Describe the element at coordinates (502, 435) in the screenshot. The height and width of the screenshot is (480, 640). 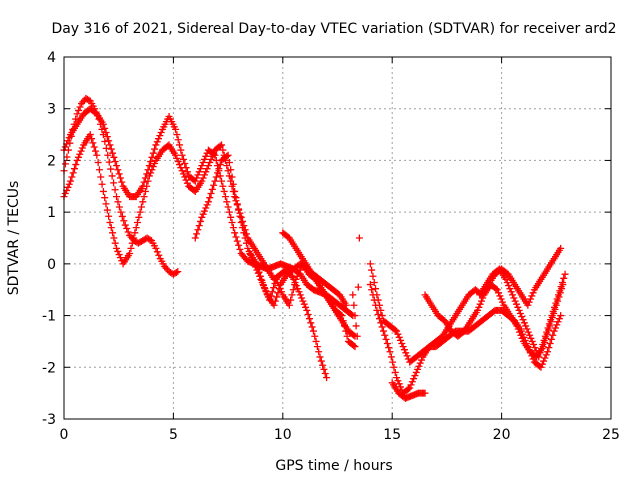
I see `x-tick-label: 20` at that location.